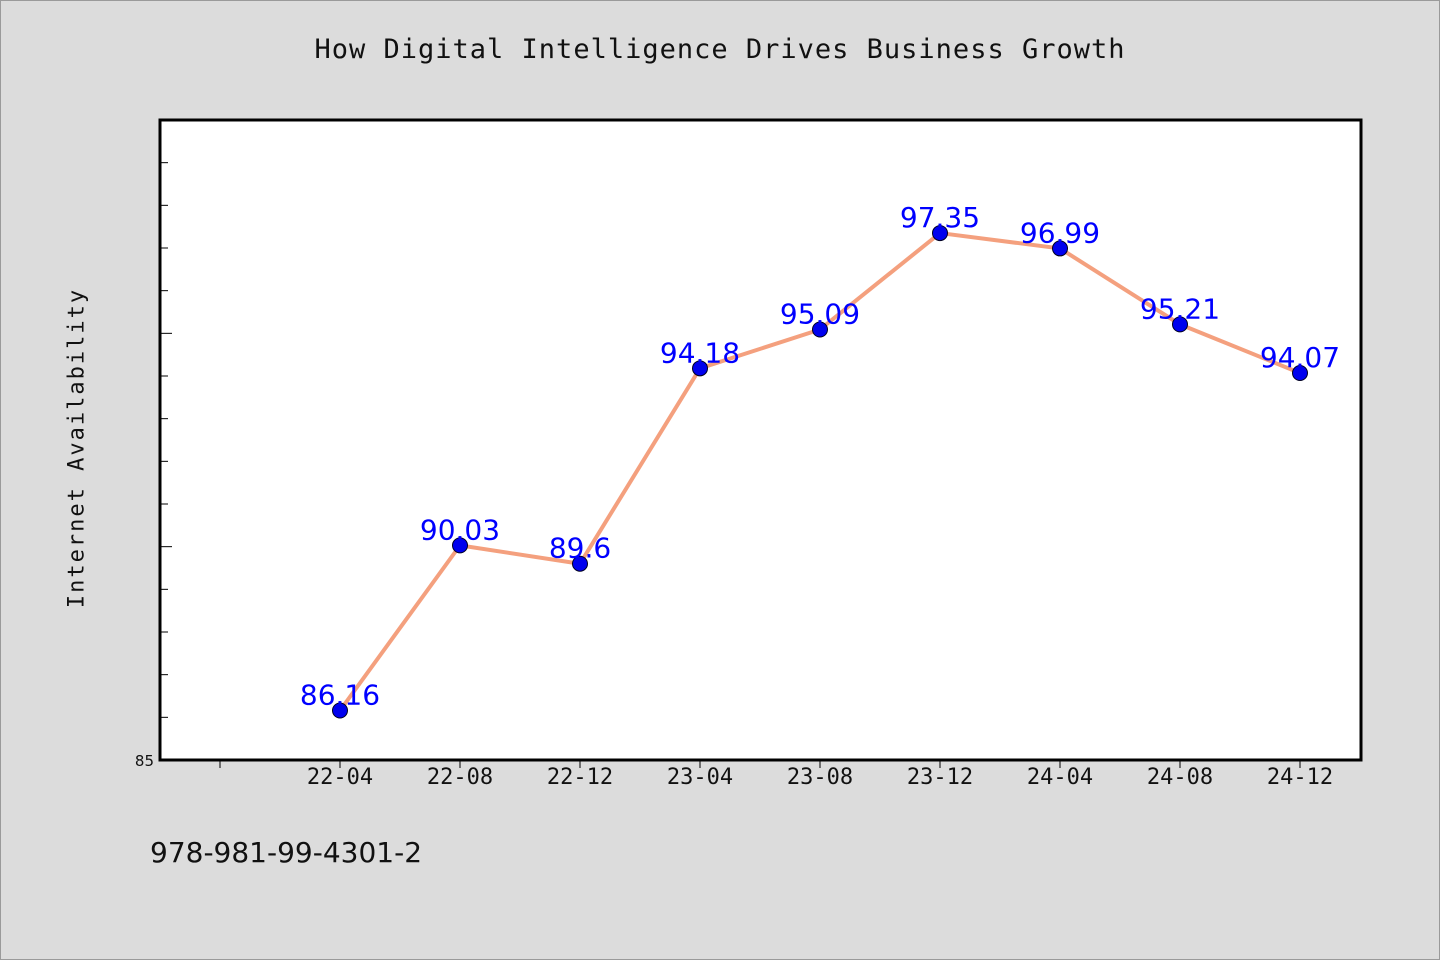 The image size is (1440, 960). What do you see at coordinates (1180, 777) in the screenshot?
I see `x-tick-label: 24-08` at bounding box center [1180, 777].